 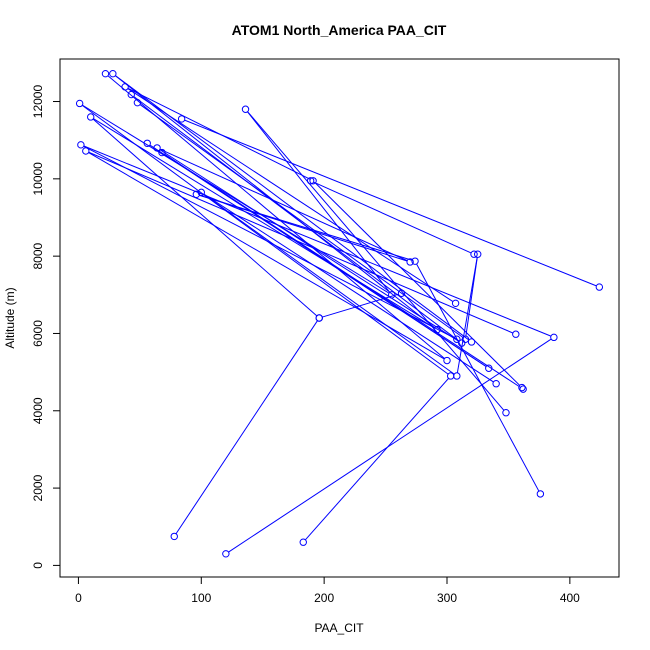 What do you see at coordinates (447, 598) in the screenshot?
I see `x-tick-label: 300` at bounding box center [447, 598].